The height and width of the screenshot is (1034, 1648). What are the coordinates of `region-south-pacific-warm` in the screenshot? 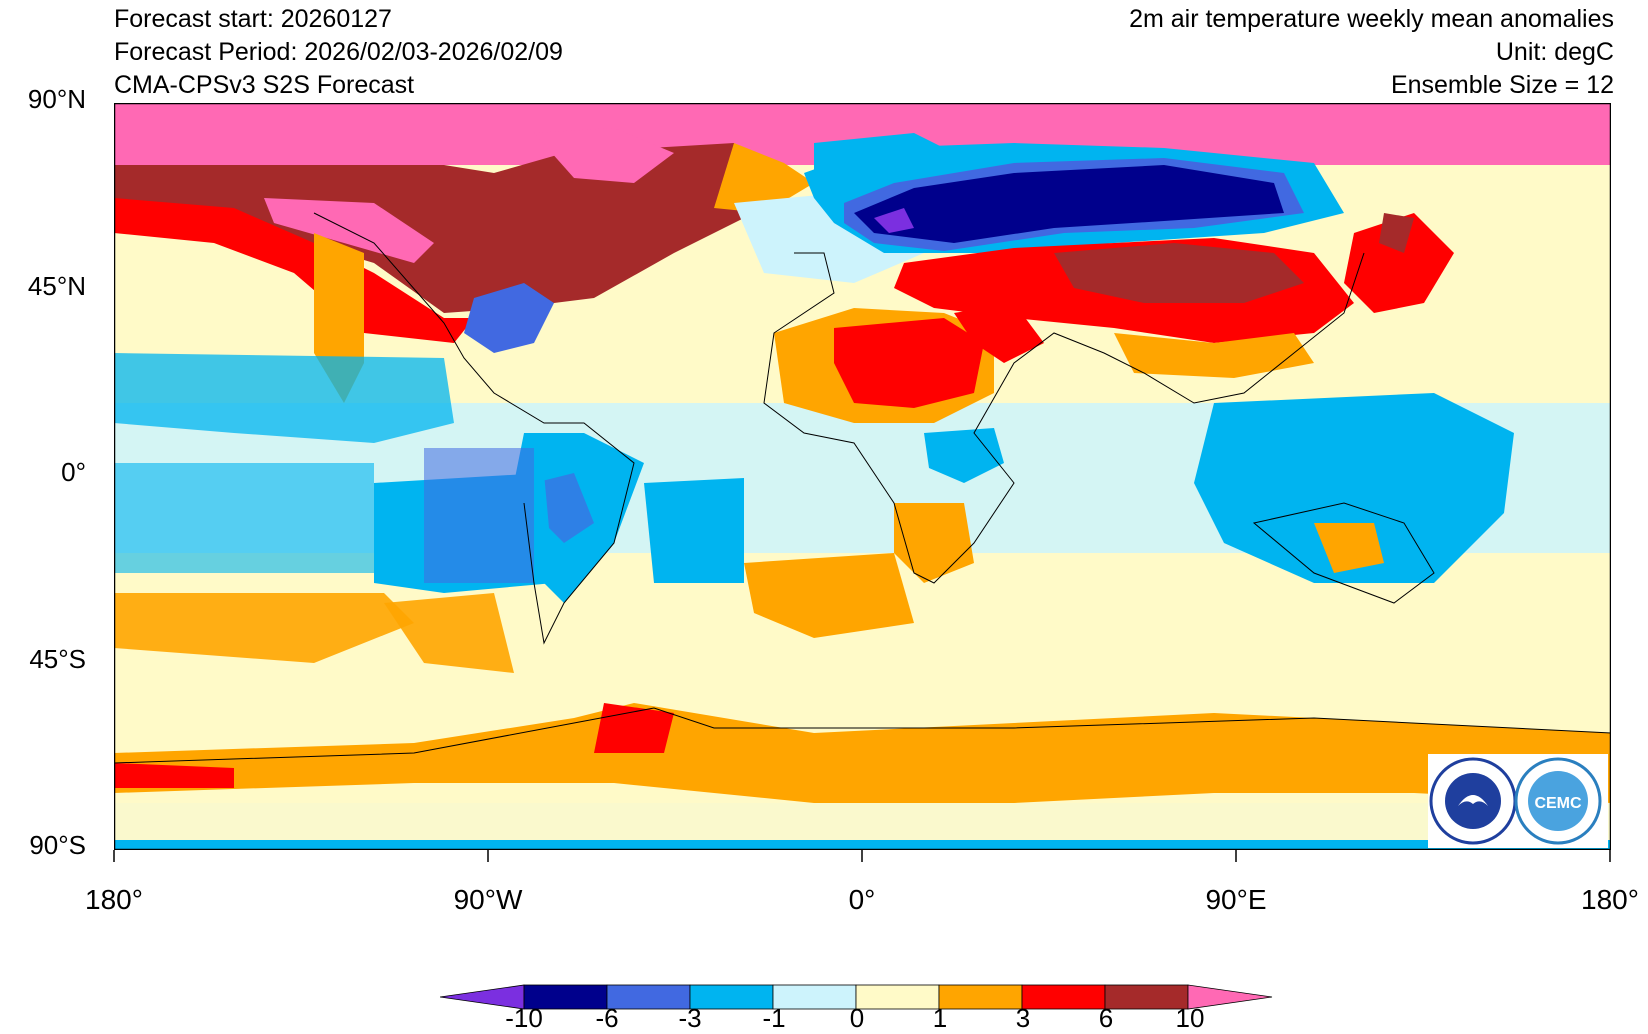 It's located at (264, 628).